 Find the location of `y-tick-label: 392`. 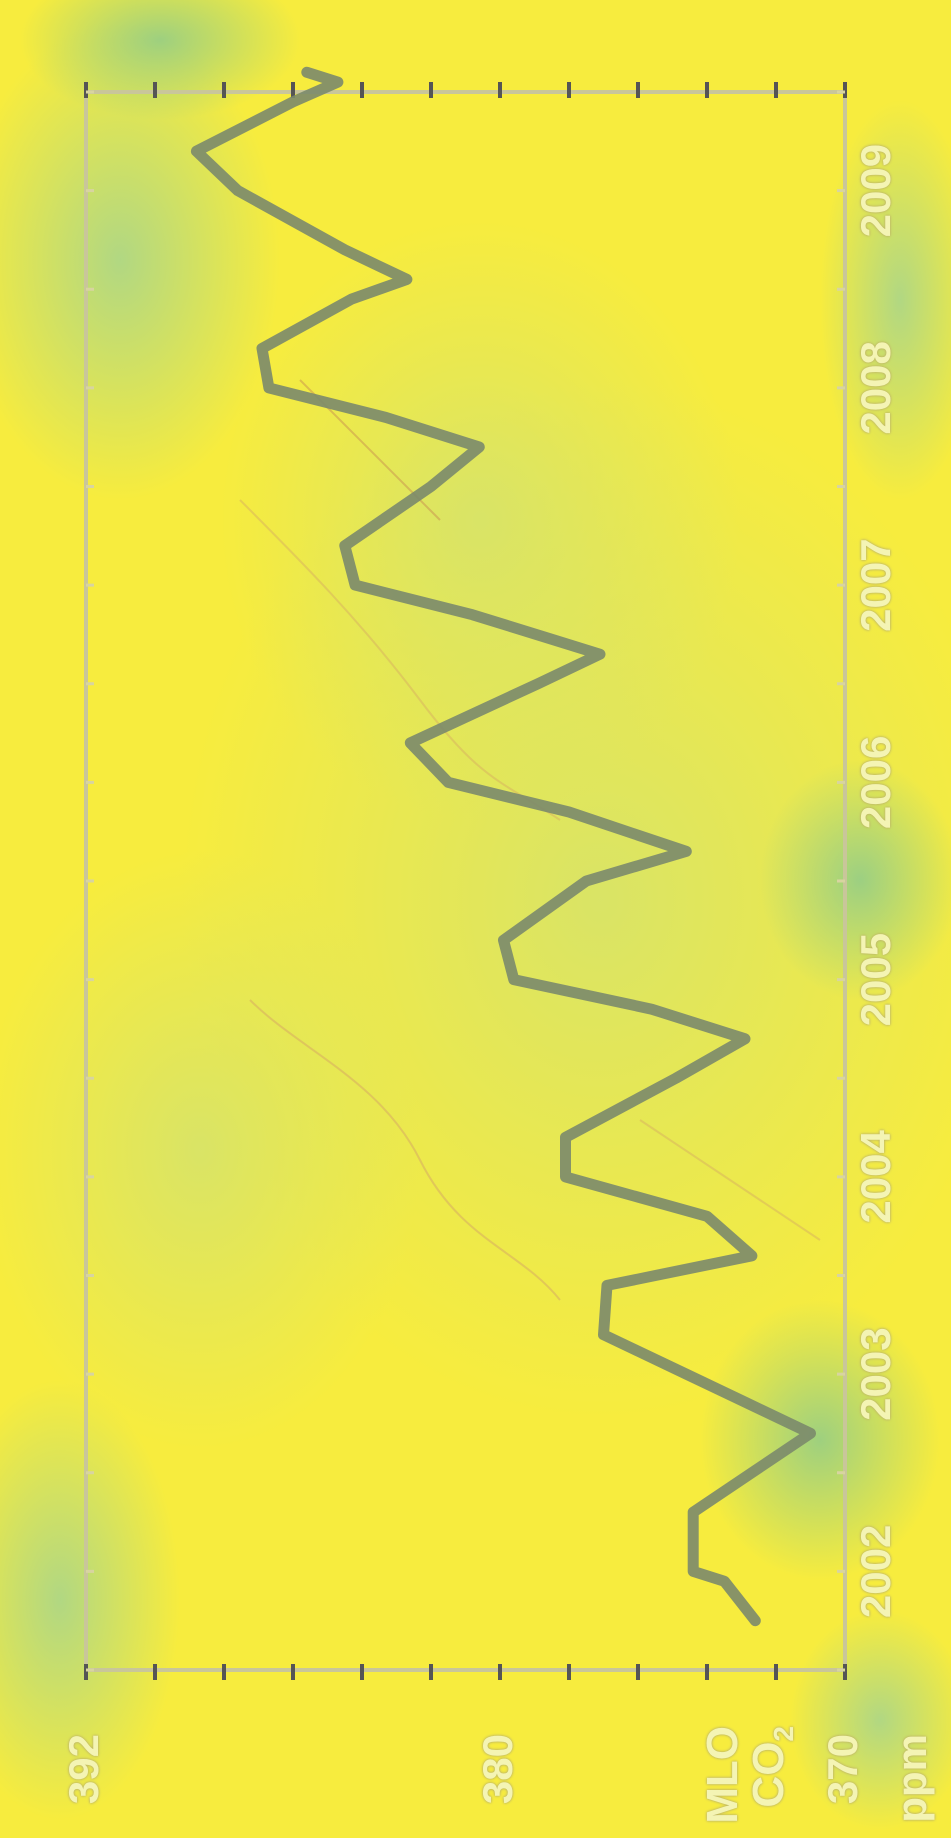

y-tick-label: 392 is located at coordinates (83, 1769).